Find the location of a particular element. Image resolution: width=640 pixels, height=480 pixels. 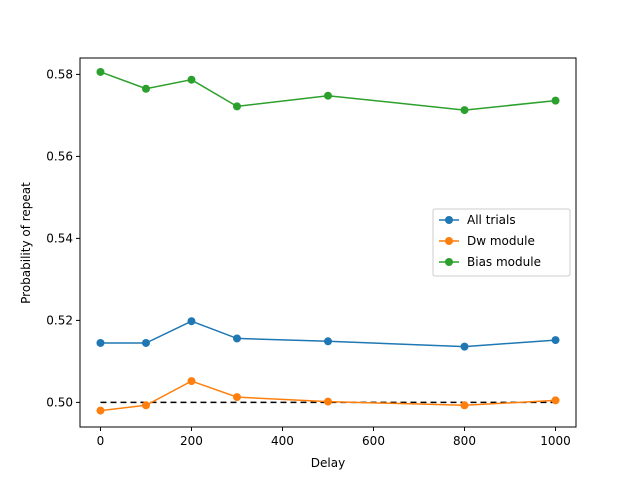

series-dw-module is located at coordinates (328, 396).